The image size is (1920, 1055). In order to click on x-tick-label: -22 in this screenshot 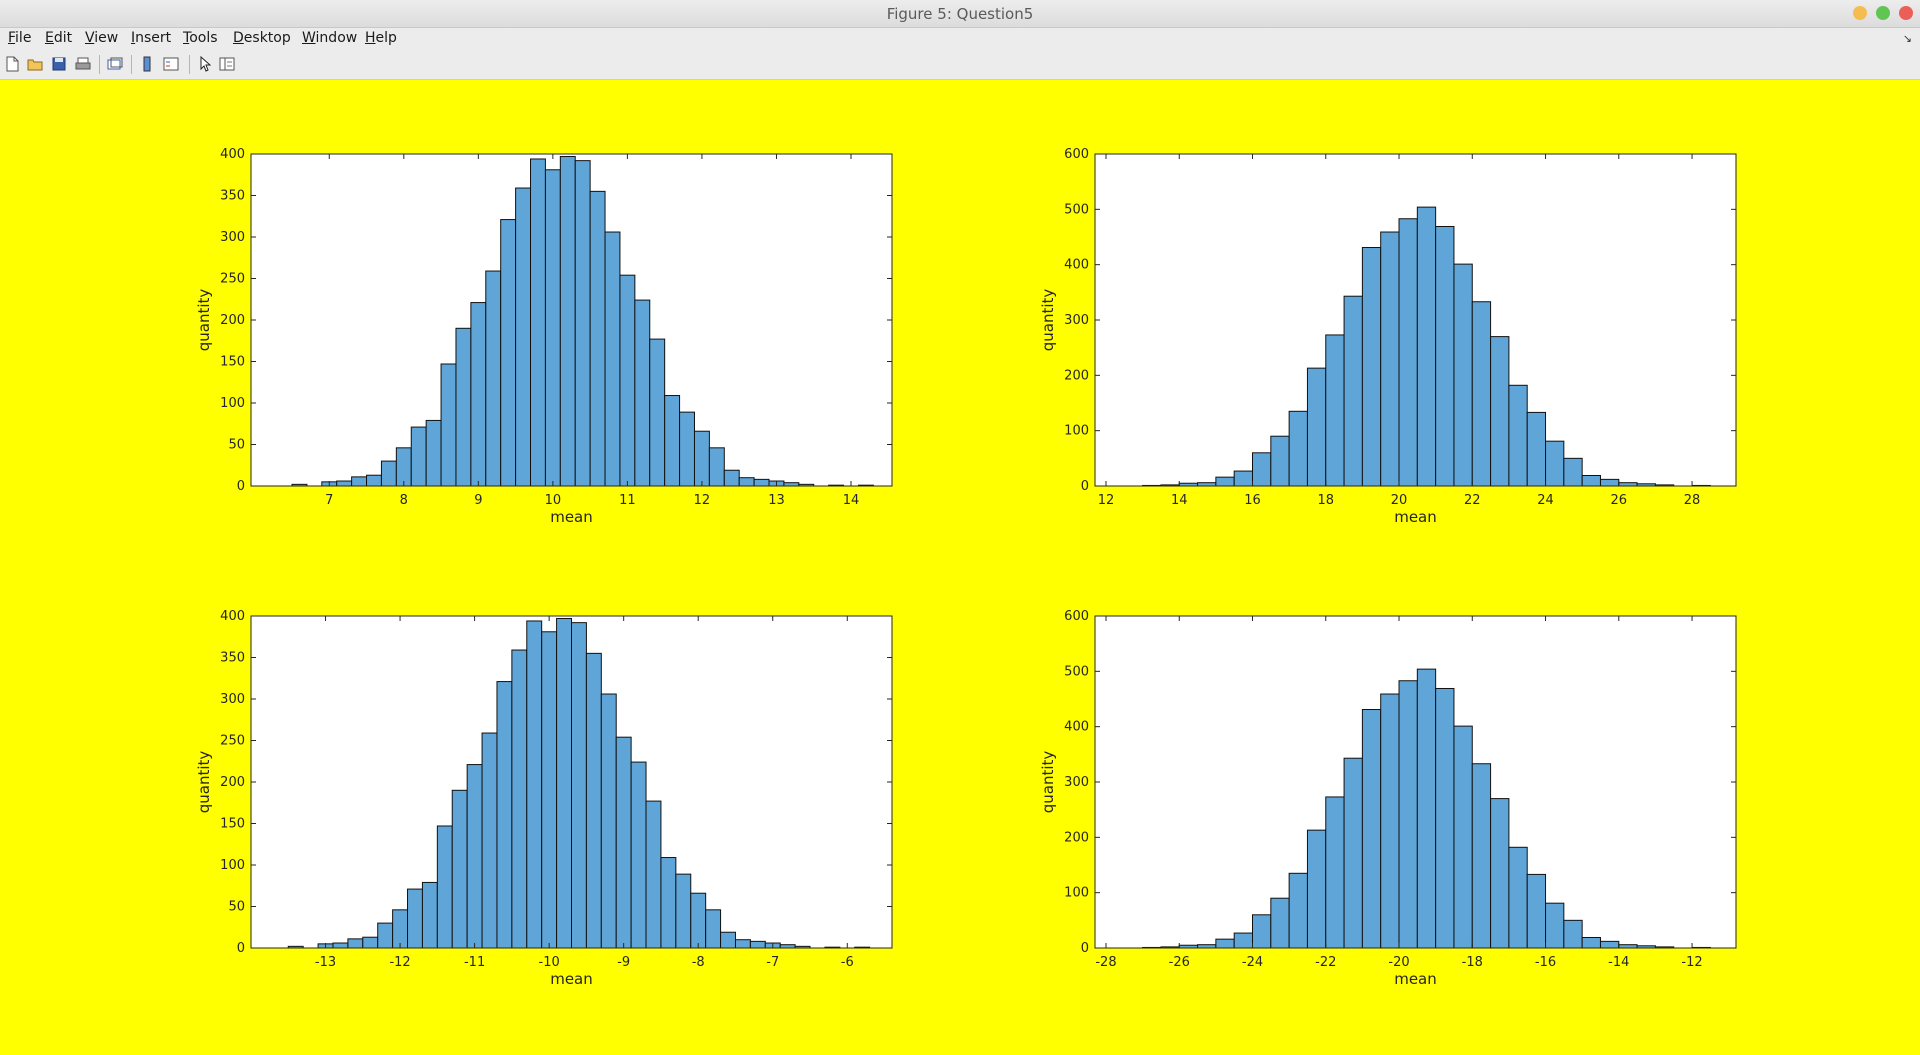, I will do `click(1325, 962)`.